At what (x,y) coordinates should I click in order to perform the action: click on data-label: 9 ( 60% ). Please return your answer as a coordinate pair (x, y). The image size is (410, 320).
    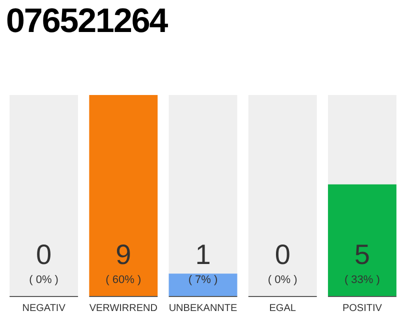
    Looking at the image, I should click on (124, 262).